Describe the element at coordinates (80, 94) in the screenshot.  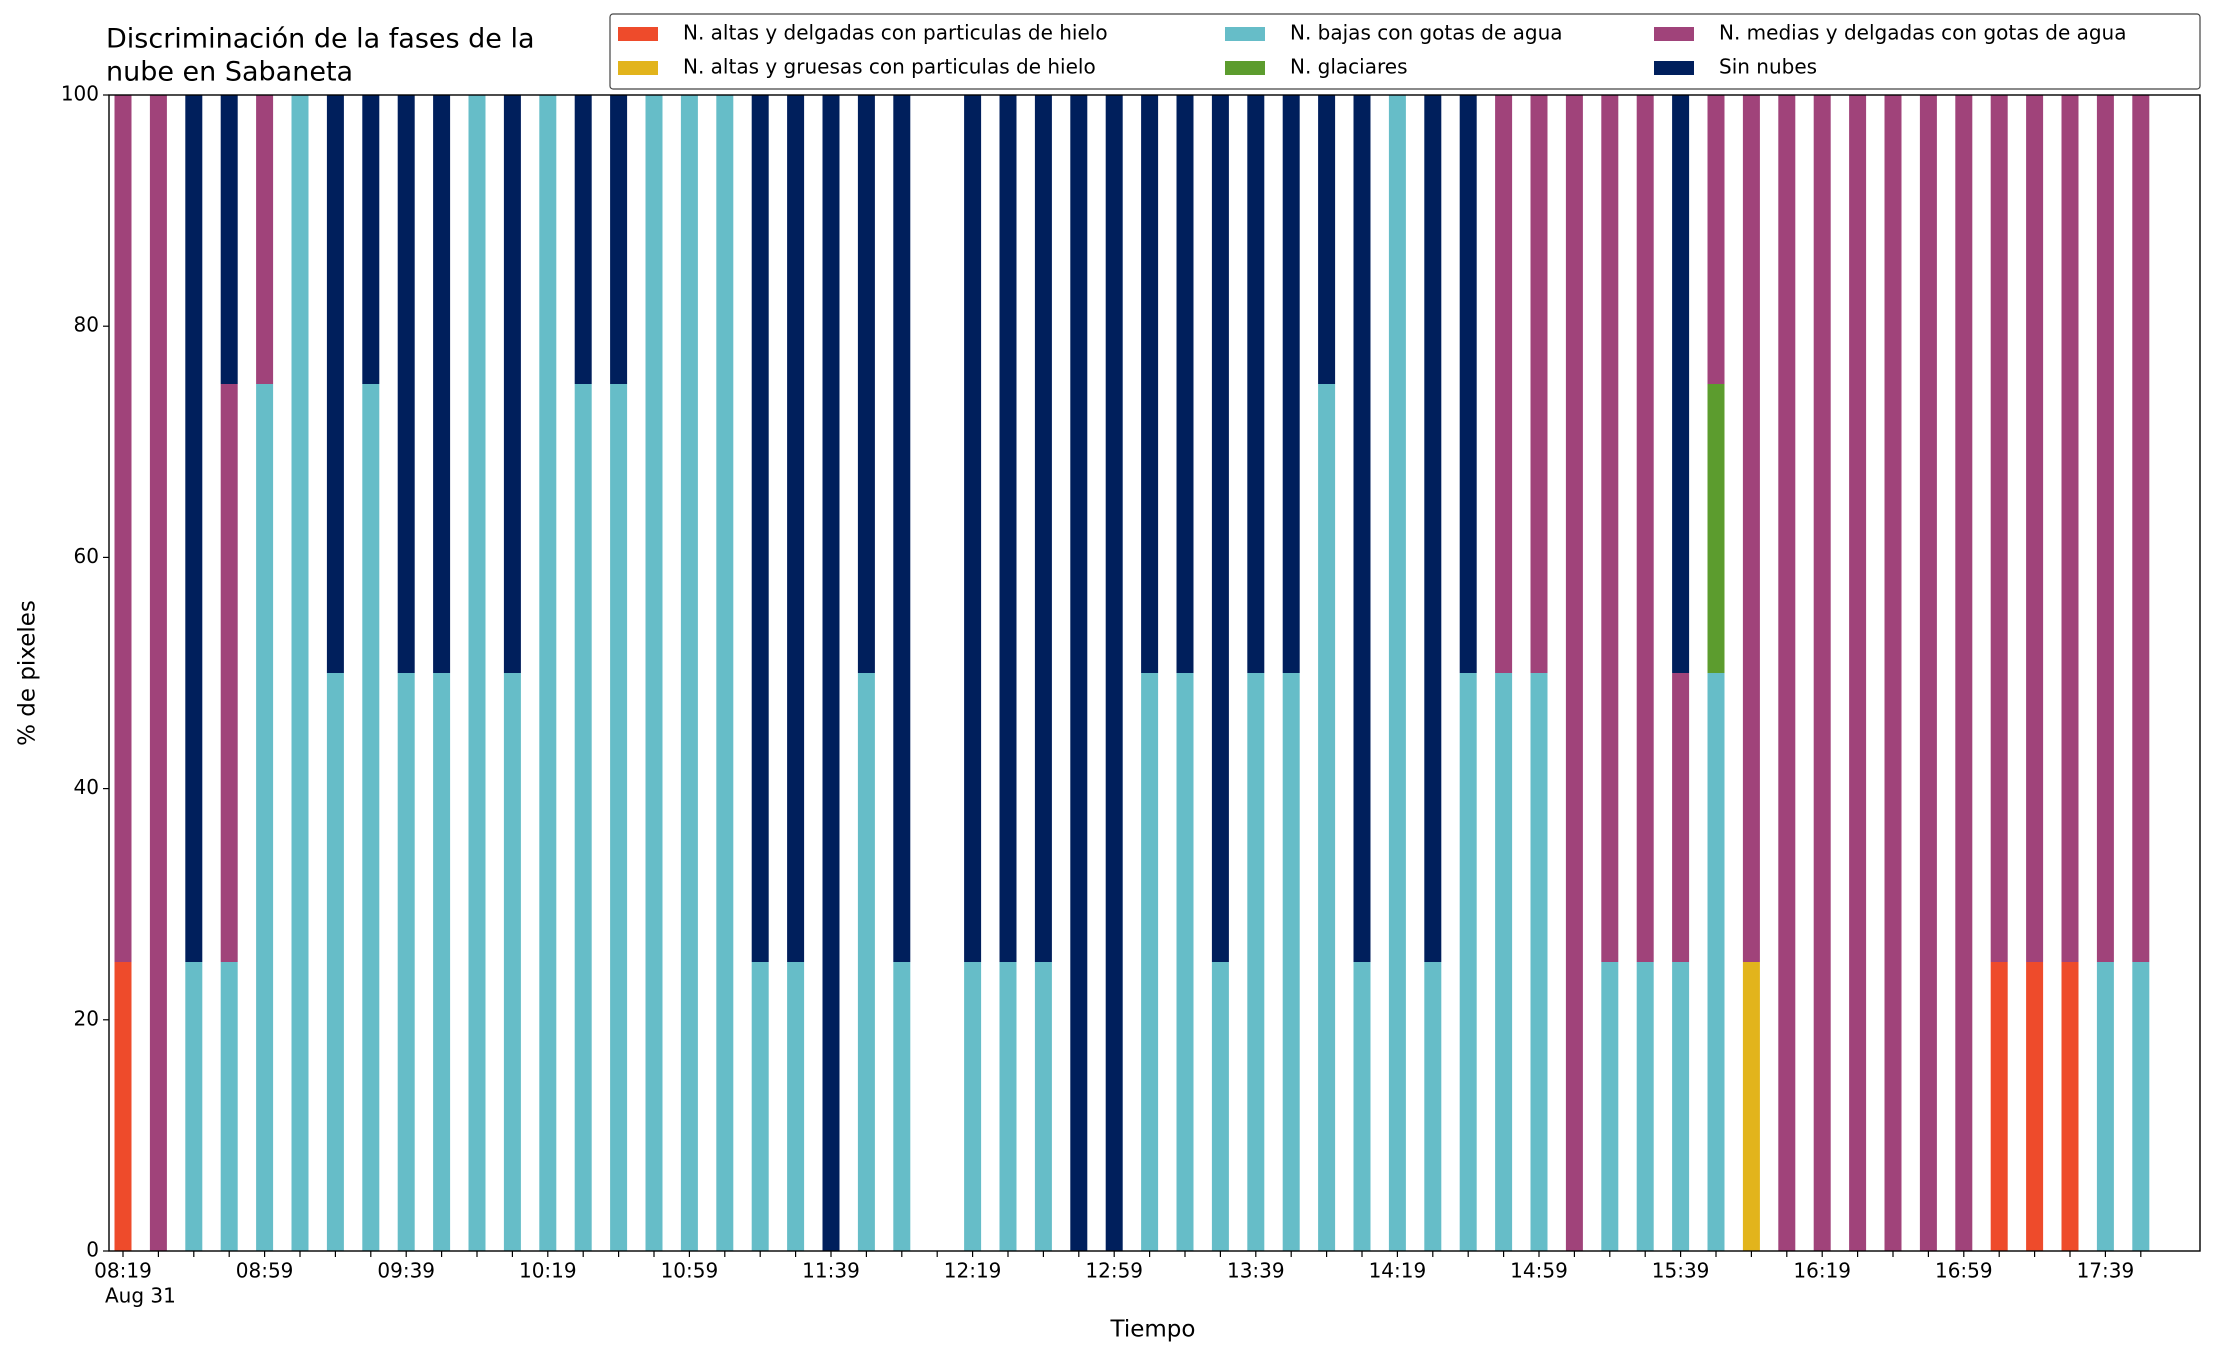
I see `y-tick-label: 100` at that location.